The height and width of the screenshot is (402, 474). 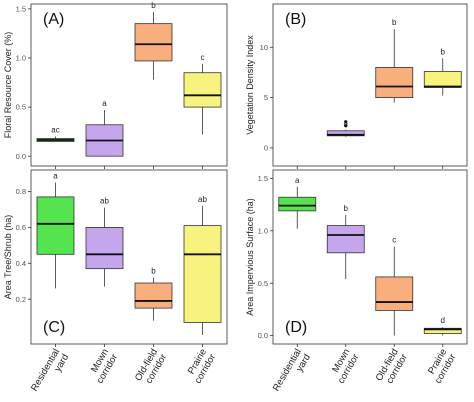 I want to click on y-tick-label: 0, so click(x=266, y=147).